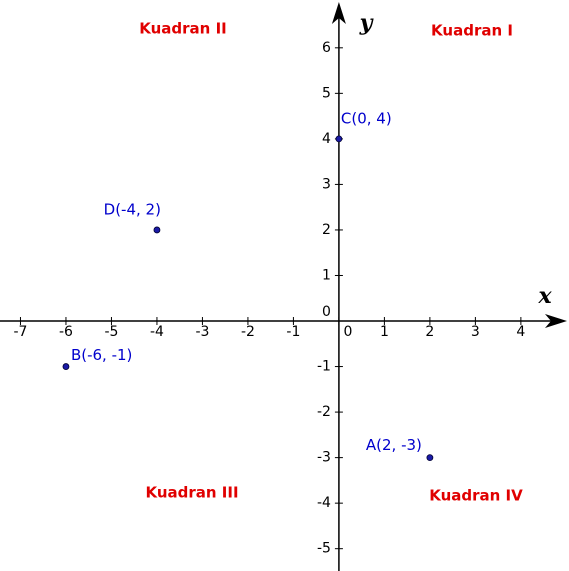  Describe the element at coordinates (367, 23) in the screenshot. I see `y-axis-label: y` at that location.